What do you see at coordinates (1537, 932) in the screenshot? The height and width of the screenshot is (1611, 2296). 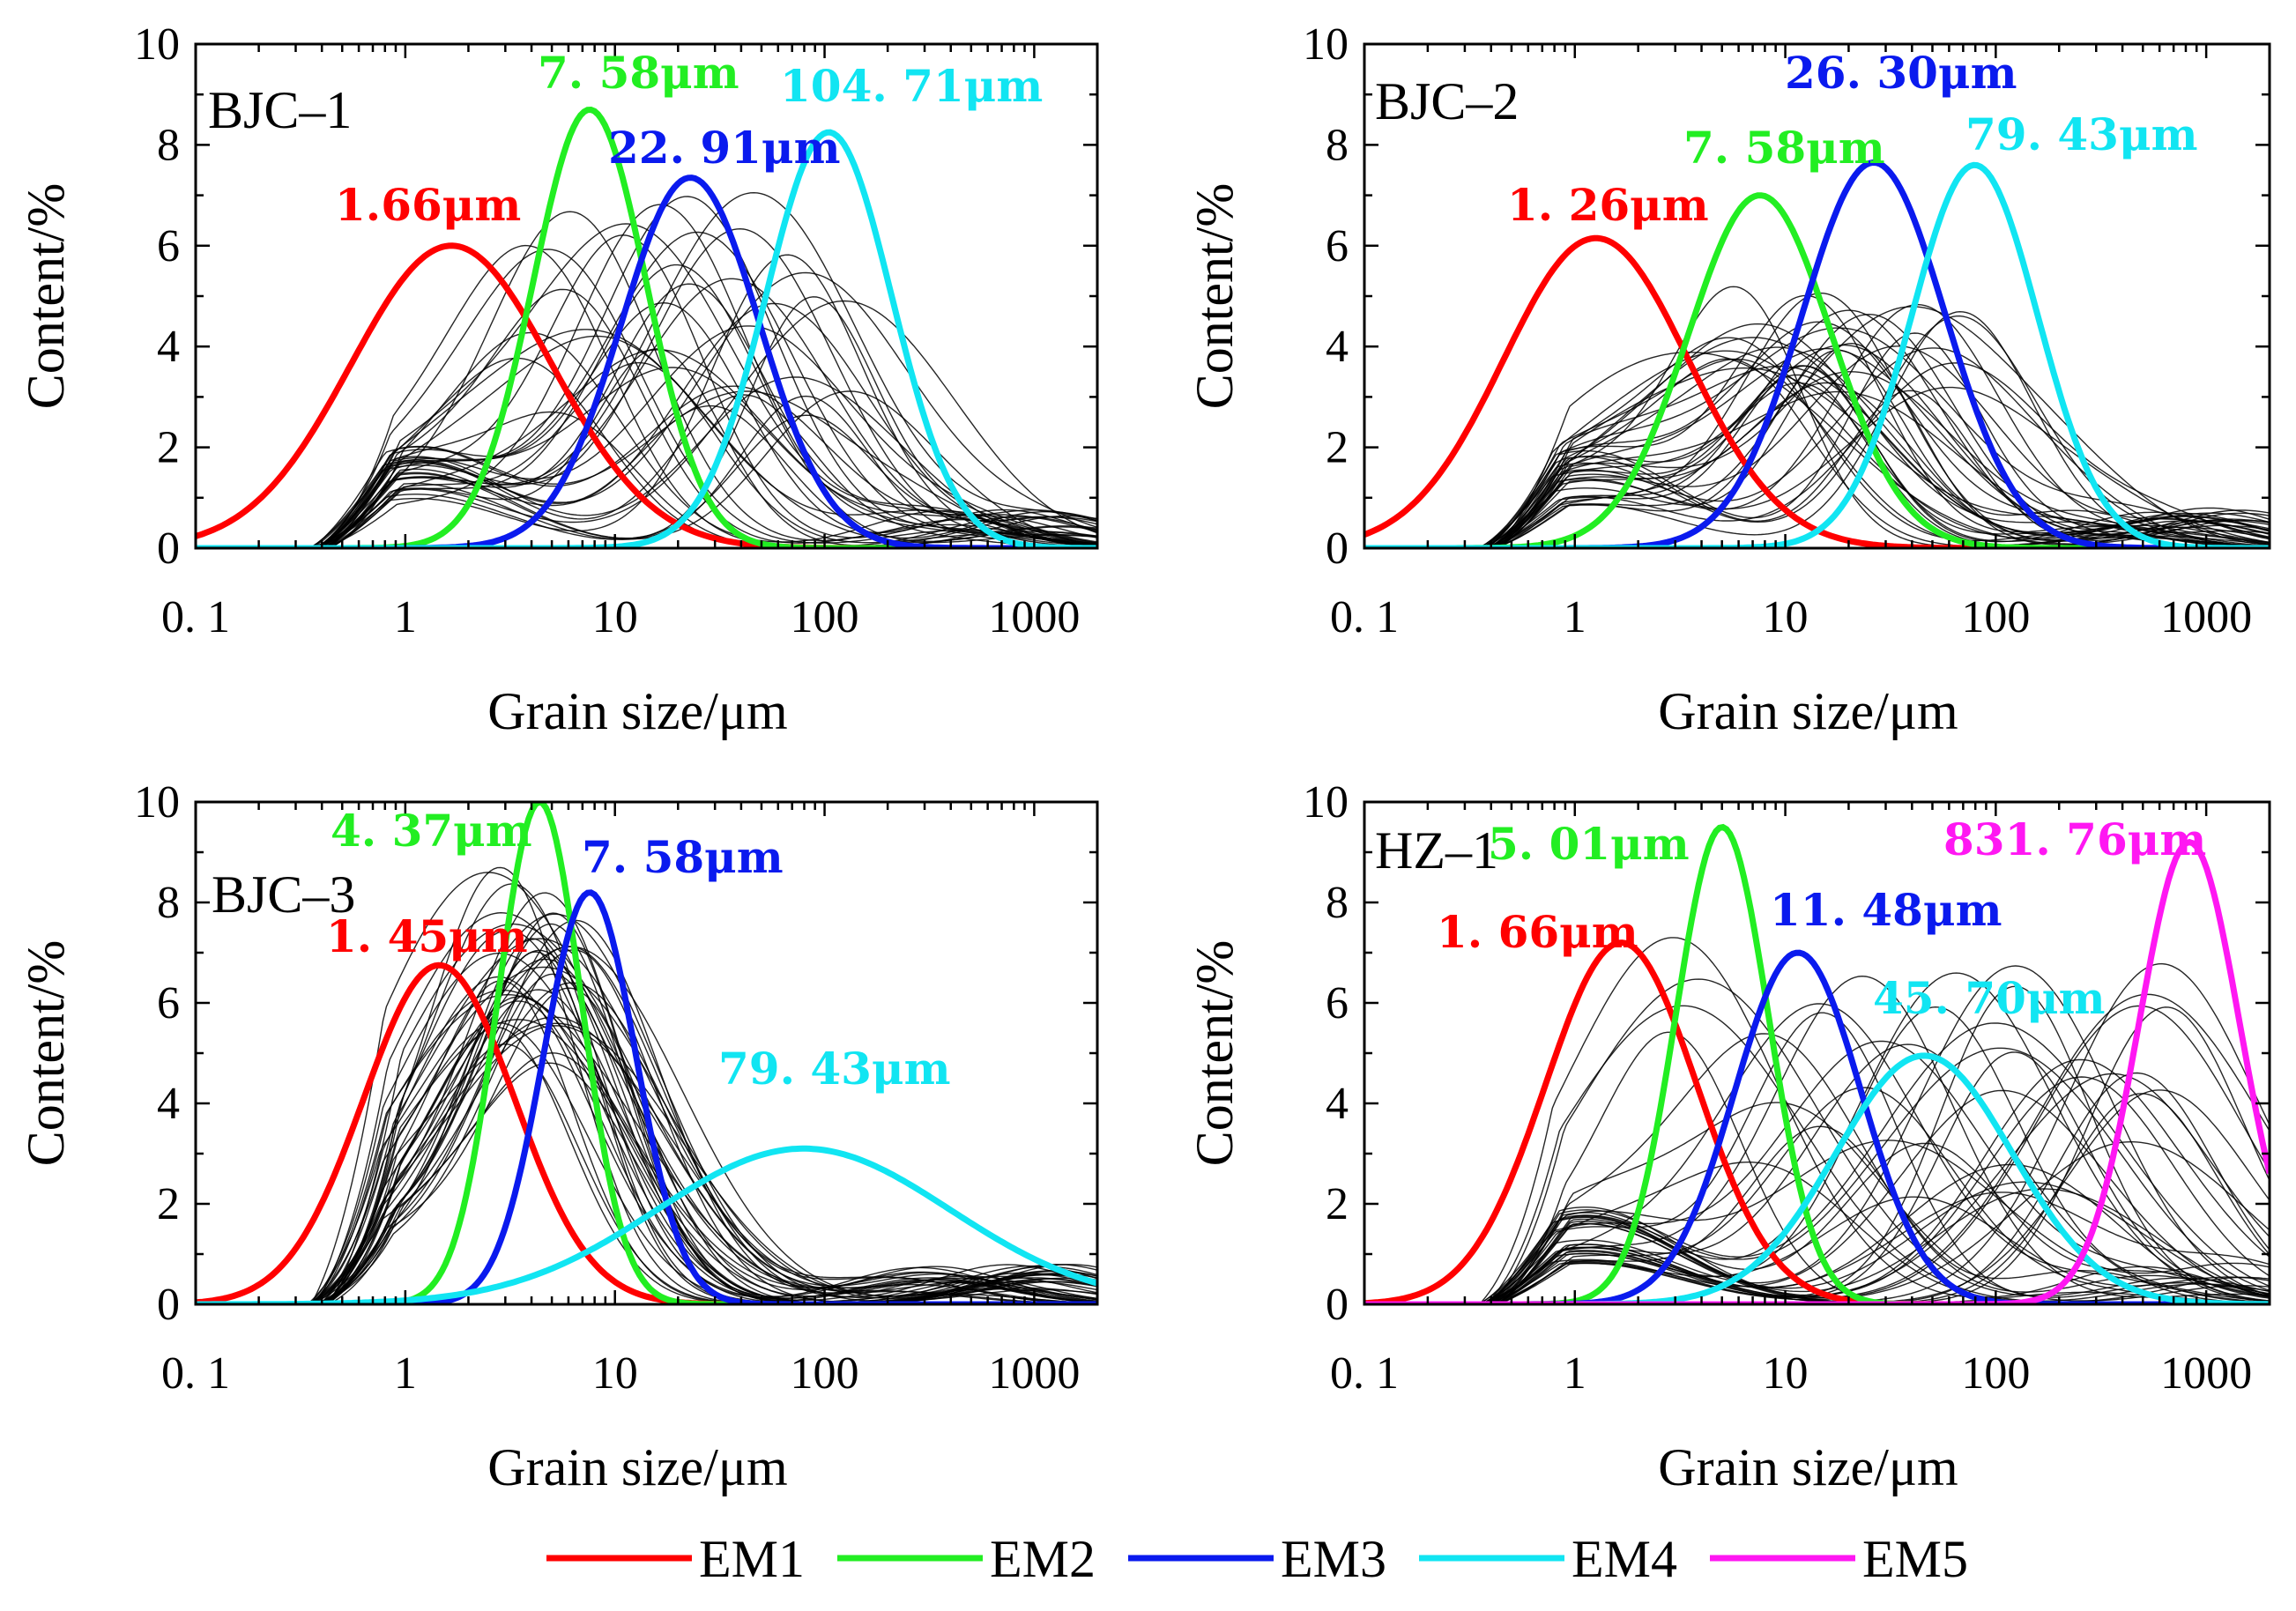 I see `peak-label-em1: 1. 66μm` at bounding box center [1537, 932].